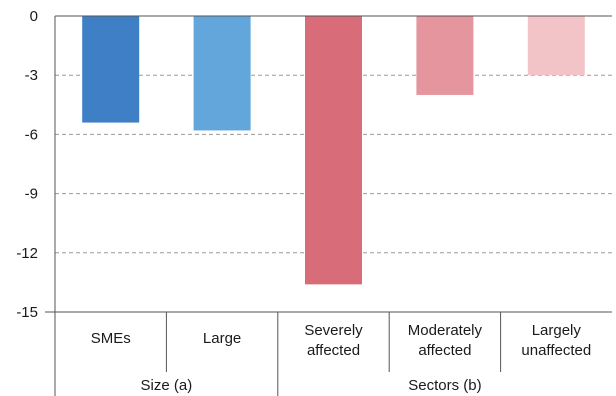 This screenshot has height=396, width=616. What do you see at coordinates (34, 16) in the screenshot?
I see `y-tick-label: 0` at bounding box center [34, 16].